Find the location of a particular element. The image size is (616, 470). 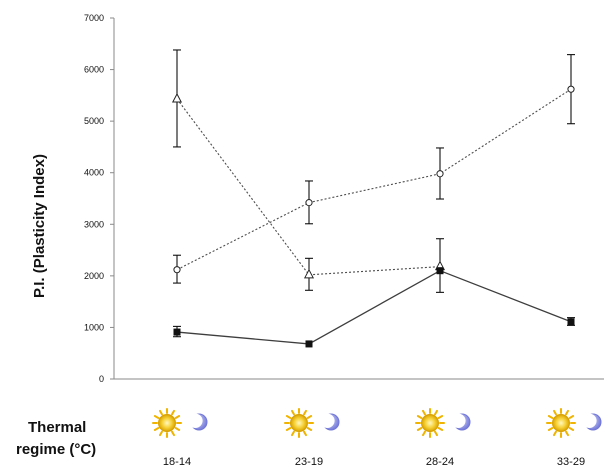

y-tick-label: 3000 is located at coordinates (94, 224).